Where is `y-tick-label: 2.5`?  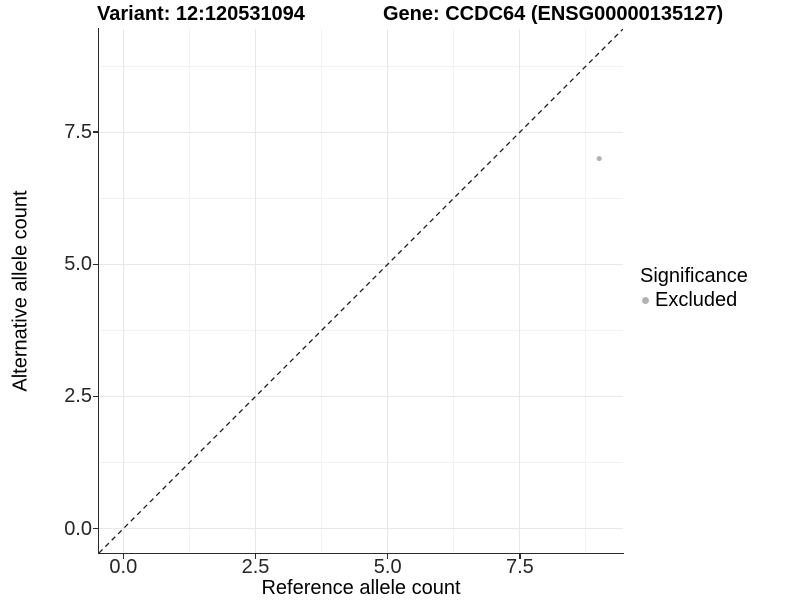
y-tick-label: 2.5 is located at coordinates (78, 396).